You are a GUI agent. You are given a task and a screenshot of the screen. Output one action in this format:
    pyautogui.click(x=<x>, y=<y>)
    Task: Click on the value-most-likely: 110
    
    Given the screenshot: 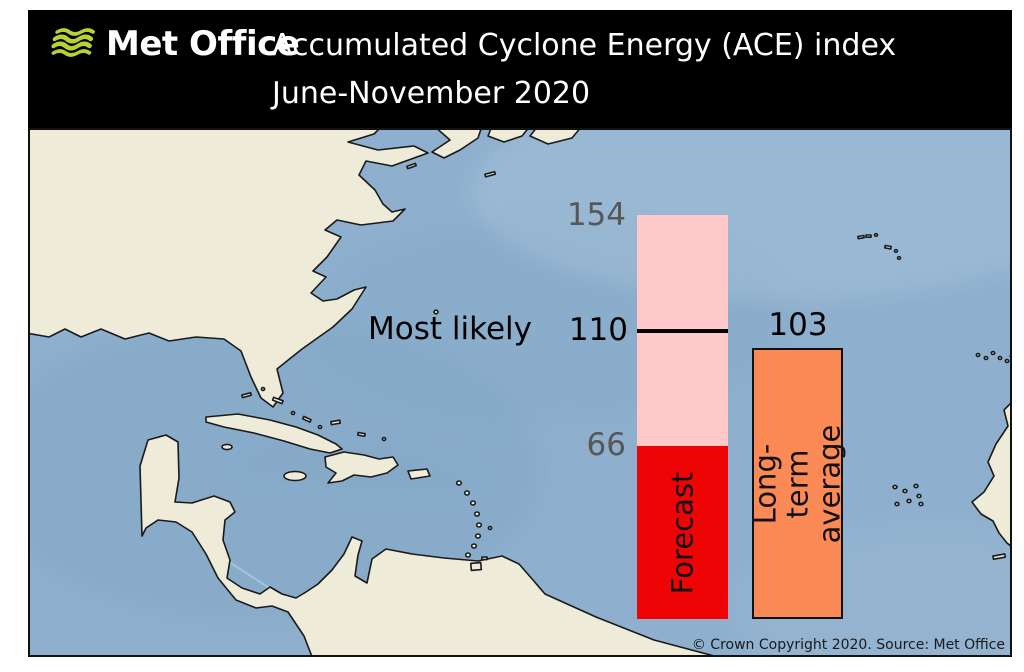 What is the action you would take?
    pyautogui.click(x=598, y=330)
    